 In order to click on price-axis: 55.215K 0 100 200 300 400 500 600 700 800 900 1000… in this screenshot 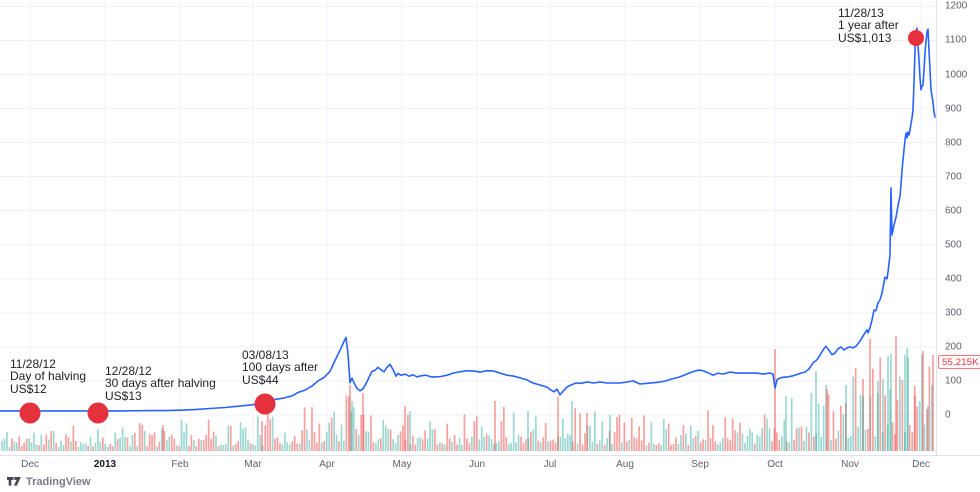, I will do `click(958, 227)`.